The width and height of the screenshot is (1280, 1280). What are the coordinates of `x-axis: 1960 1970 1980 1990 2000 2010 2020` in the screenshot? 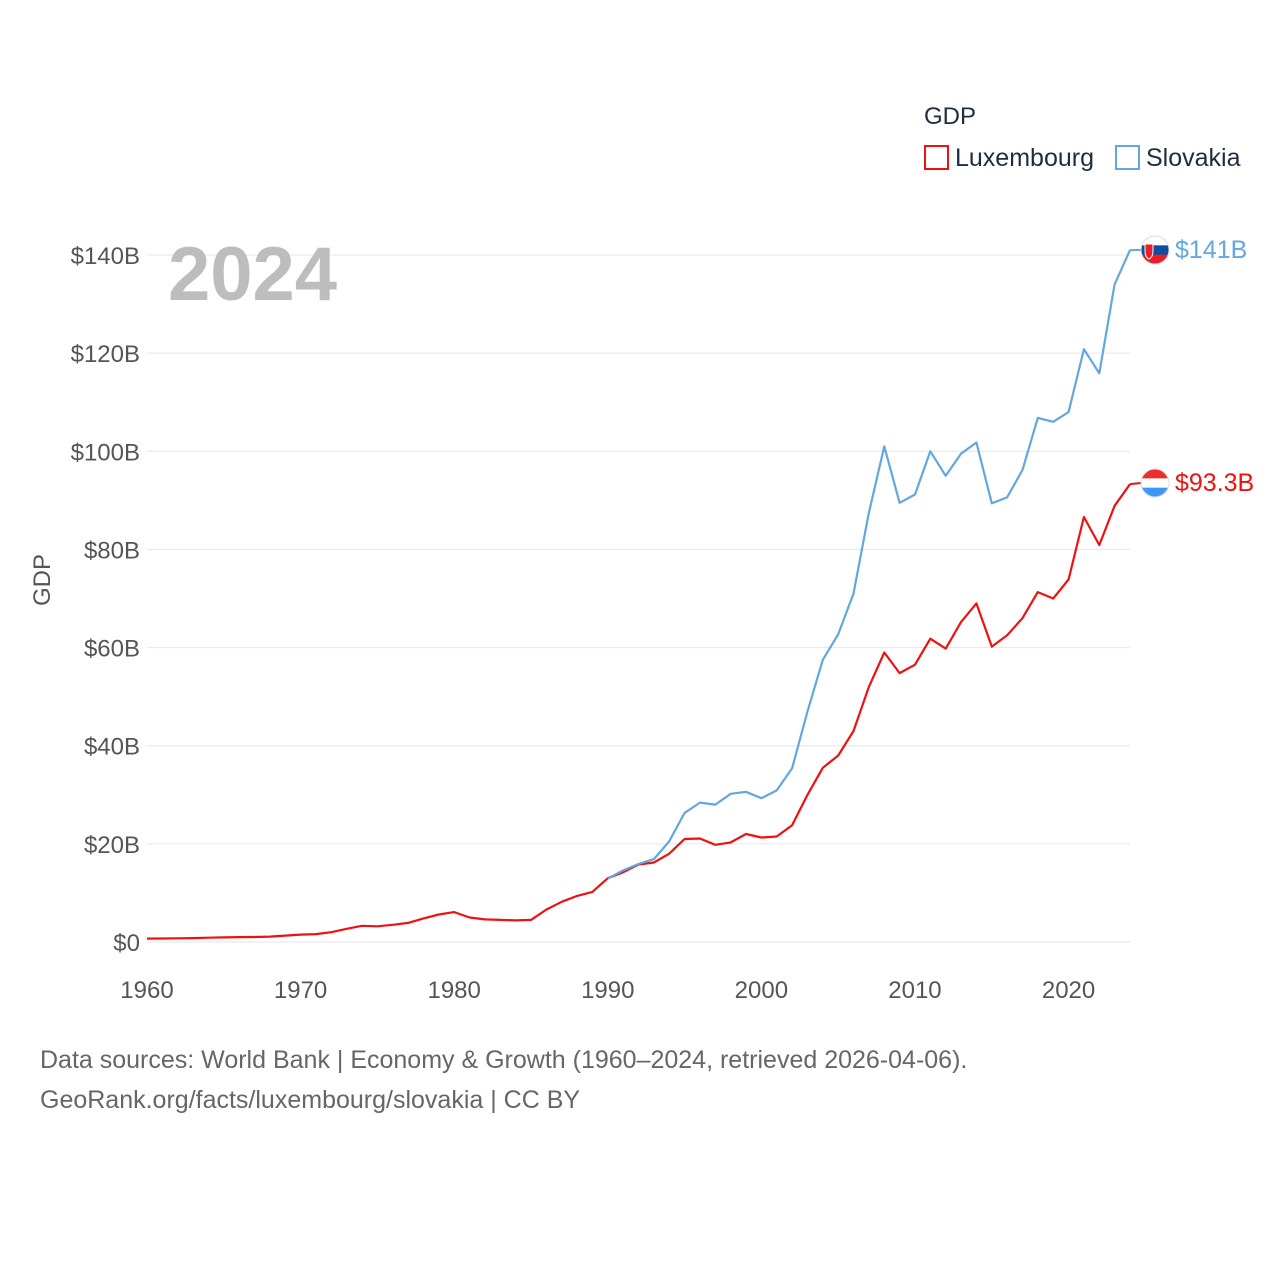 It's located at (607, 990).